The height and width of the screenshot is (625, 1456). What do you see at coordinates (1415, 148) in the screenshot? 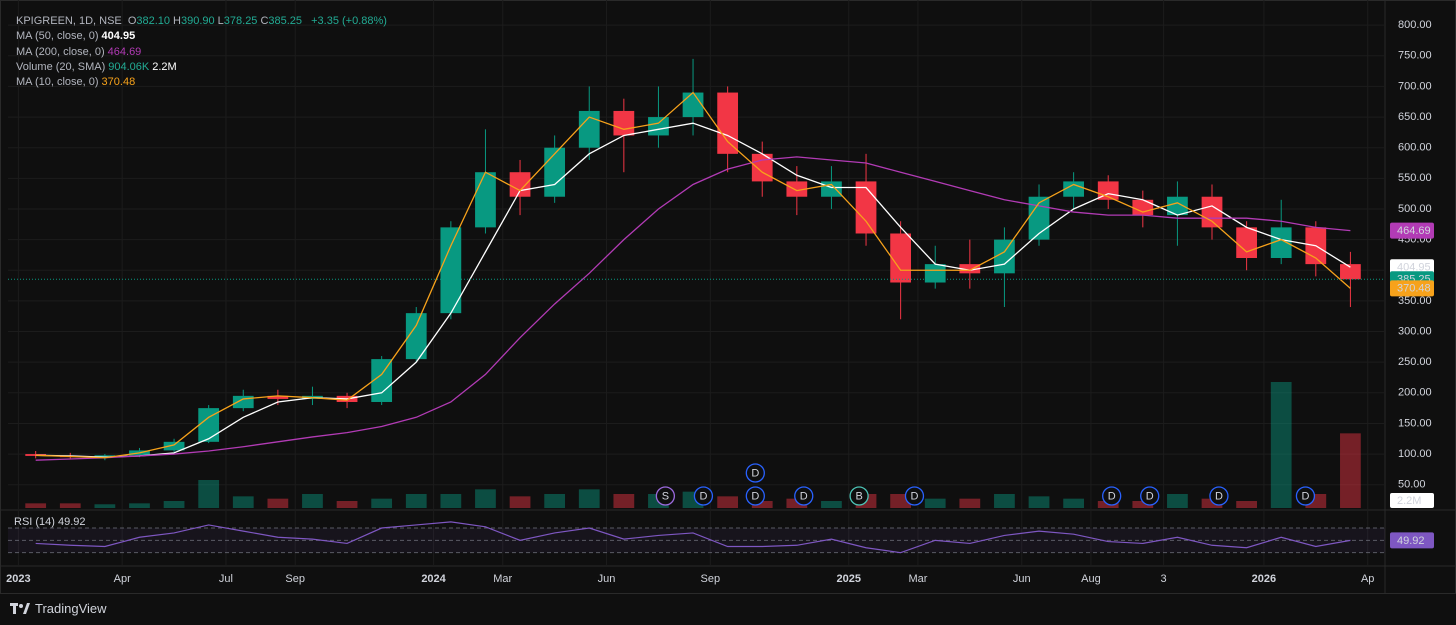
I see `y-tick-label: 600.00` at bounding box center [1415, 148].